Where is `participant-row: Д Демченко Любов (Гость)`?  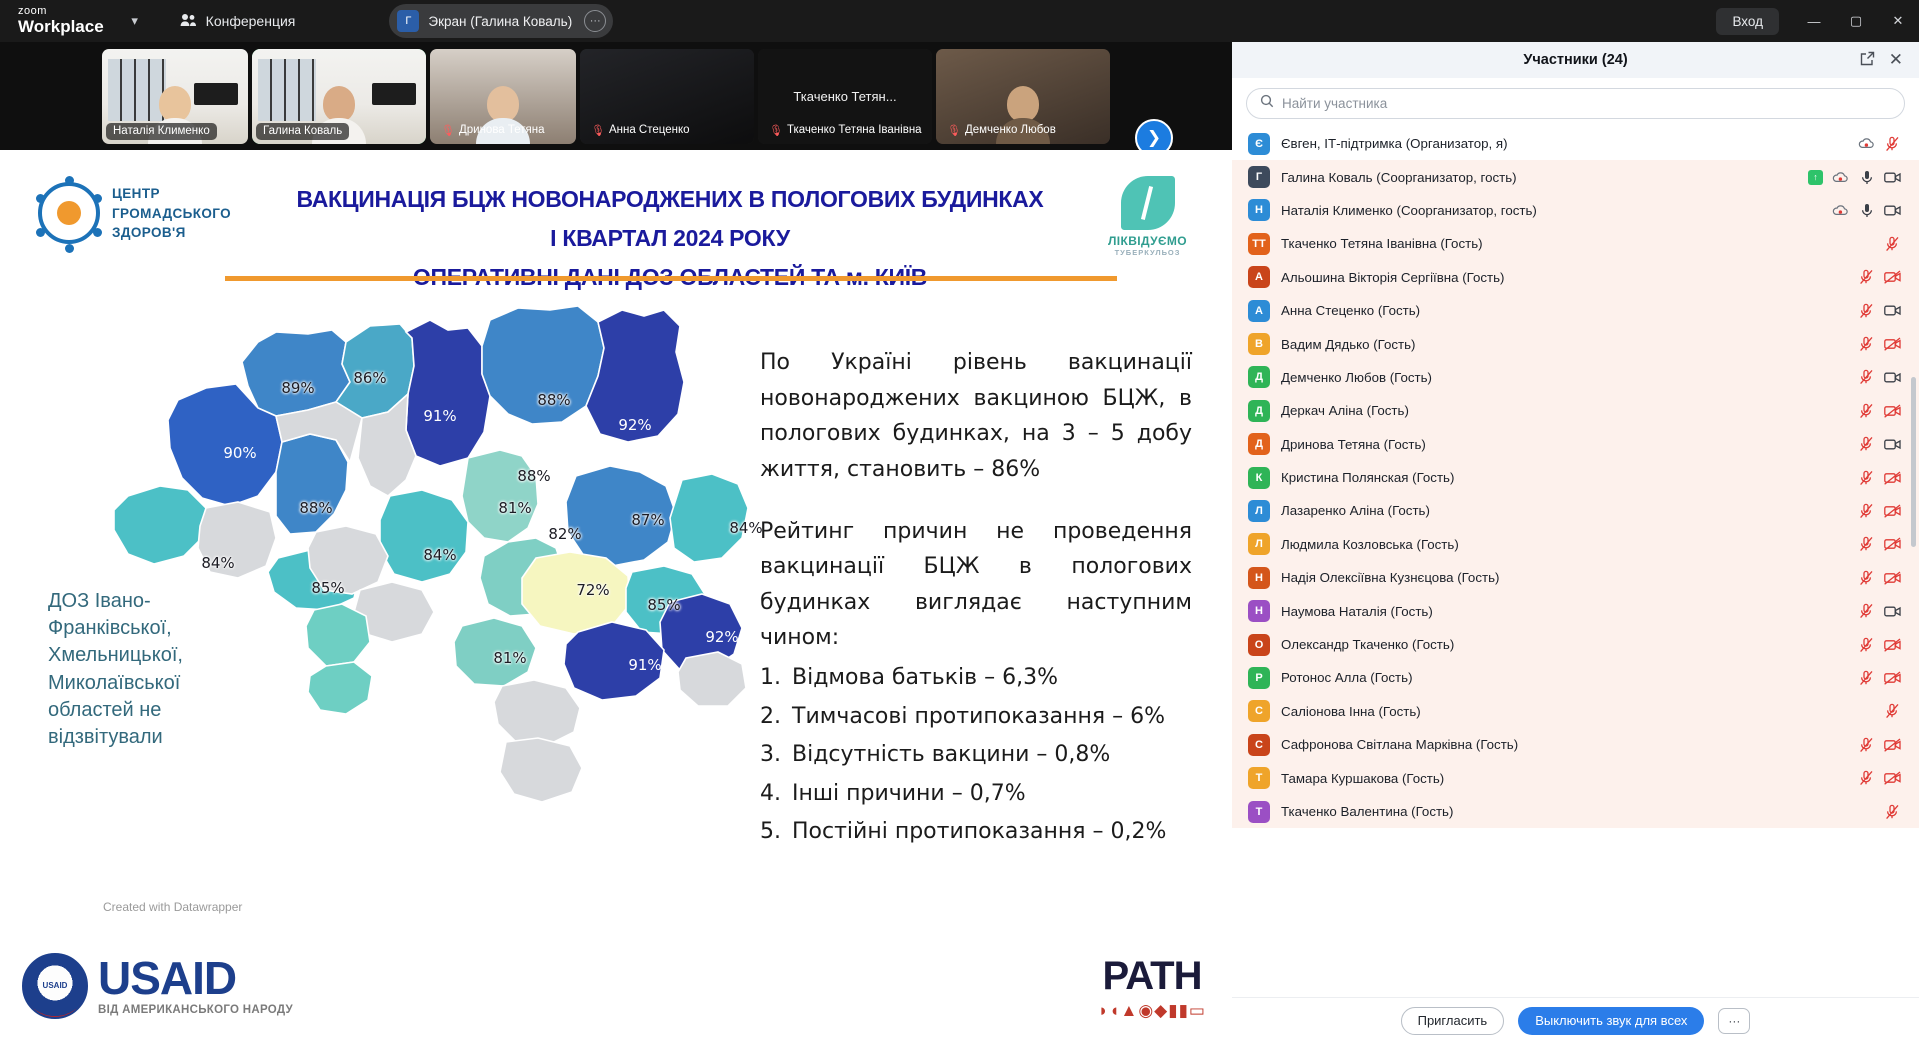 participant-row: Д Демченко Любов (Гость) is located at coordinates (1575, 377).